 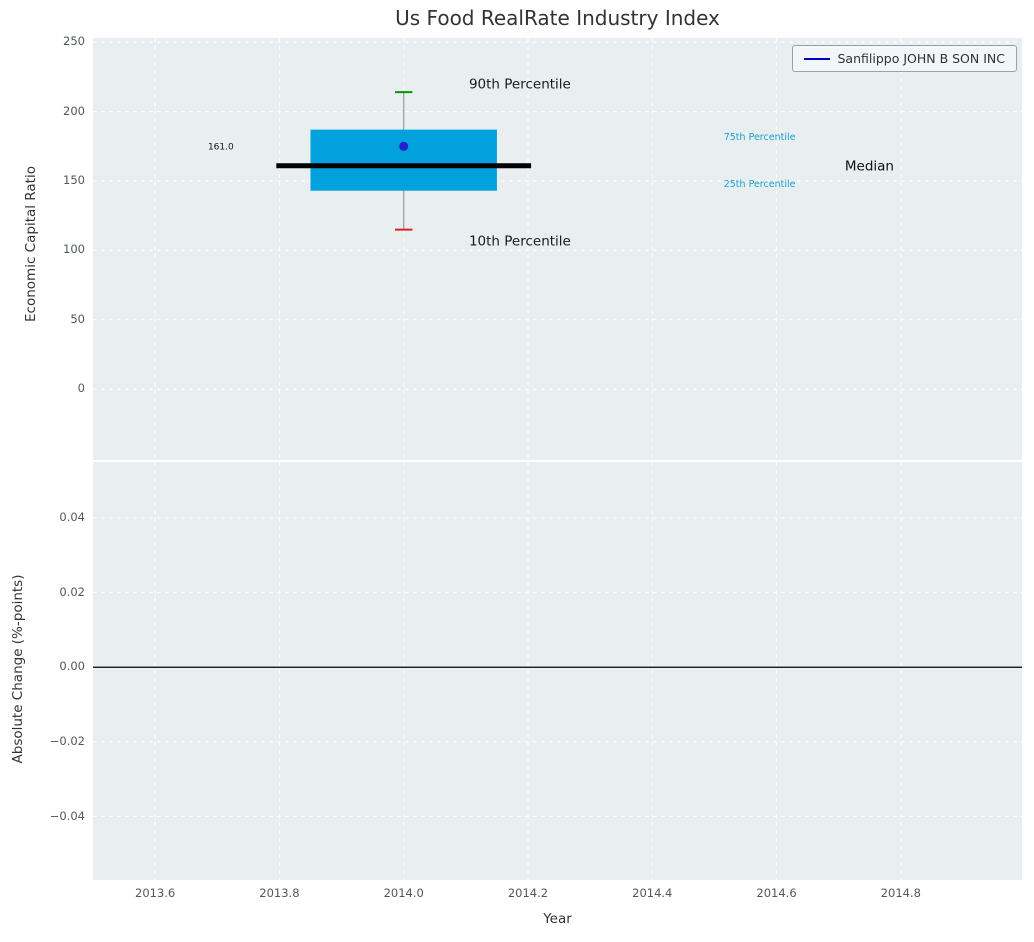 I want to click on legend: Sanfilippo JOHN B SON INC, so click(x=904, y=58).